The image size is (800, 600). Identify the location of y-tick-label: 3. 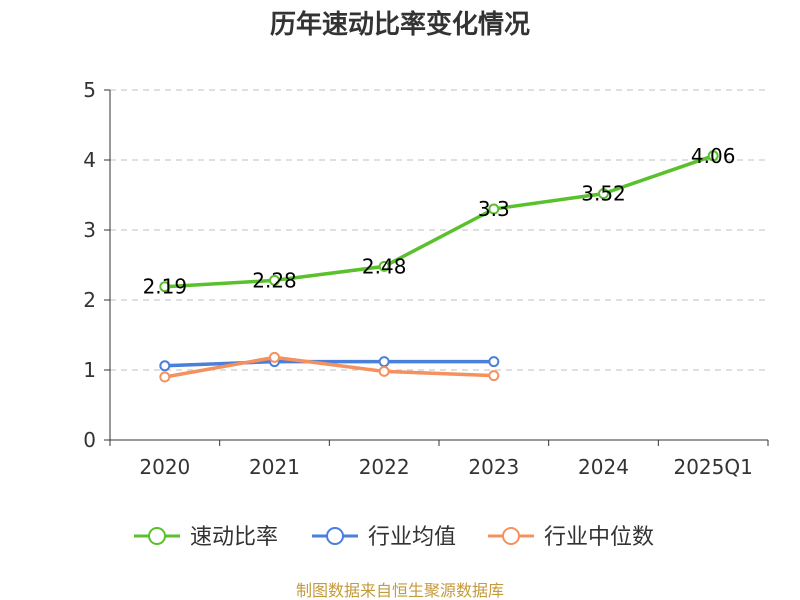
(89, 230).